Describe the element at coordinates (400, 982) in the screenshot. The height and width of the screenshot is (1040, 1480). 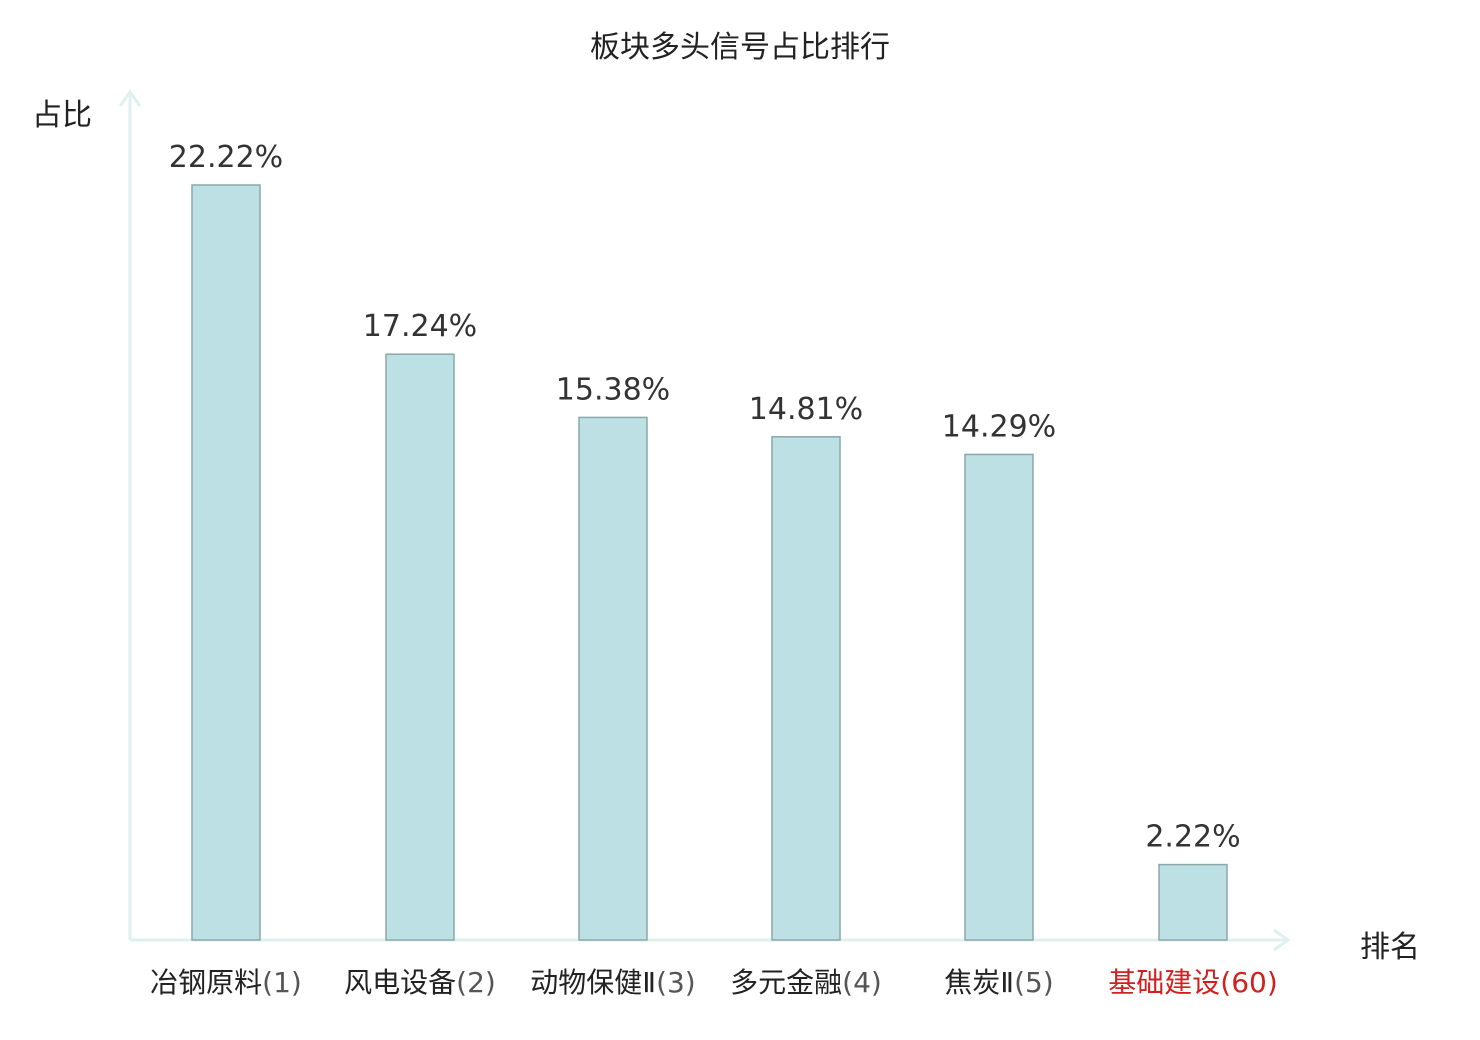
I see `category-name: 风电设备` at that location.